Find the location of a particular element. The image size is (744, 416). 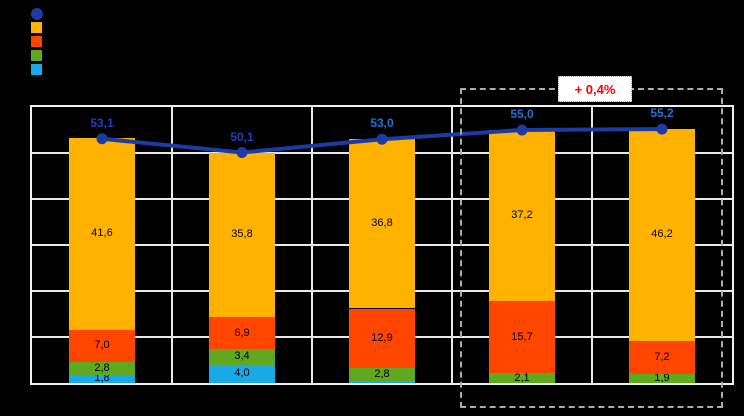

legend is located at coordinates (37, 43).